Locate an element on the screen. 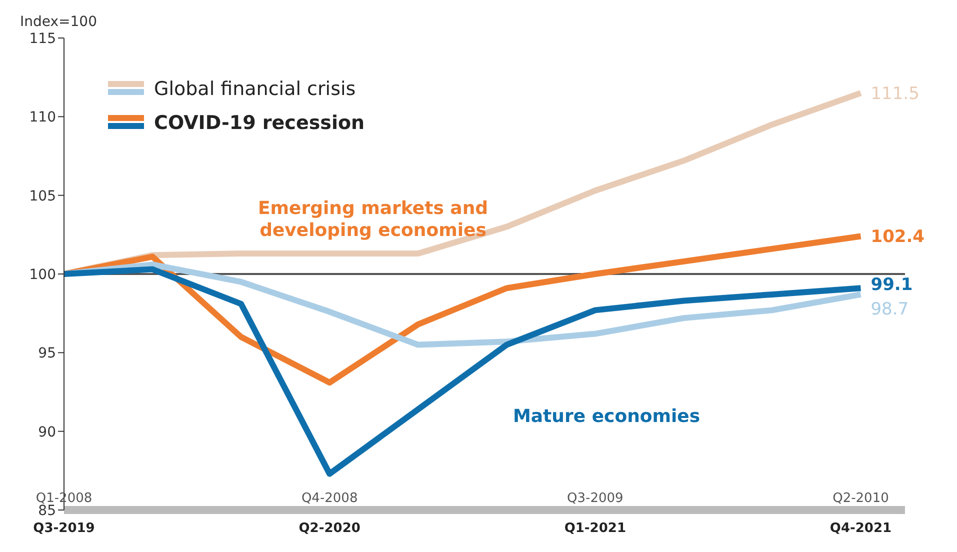 The height and width of the screenshot is (552, 957). annotation: Q2-2010 is located at coordinates (860, 498).